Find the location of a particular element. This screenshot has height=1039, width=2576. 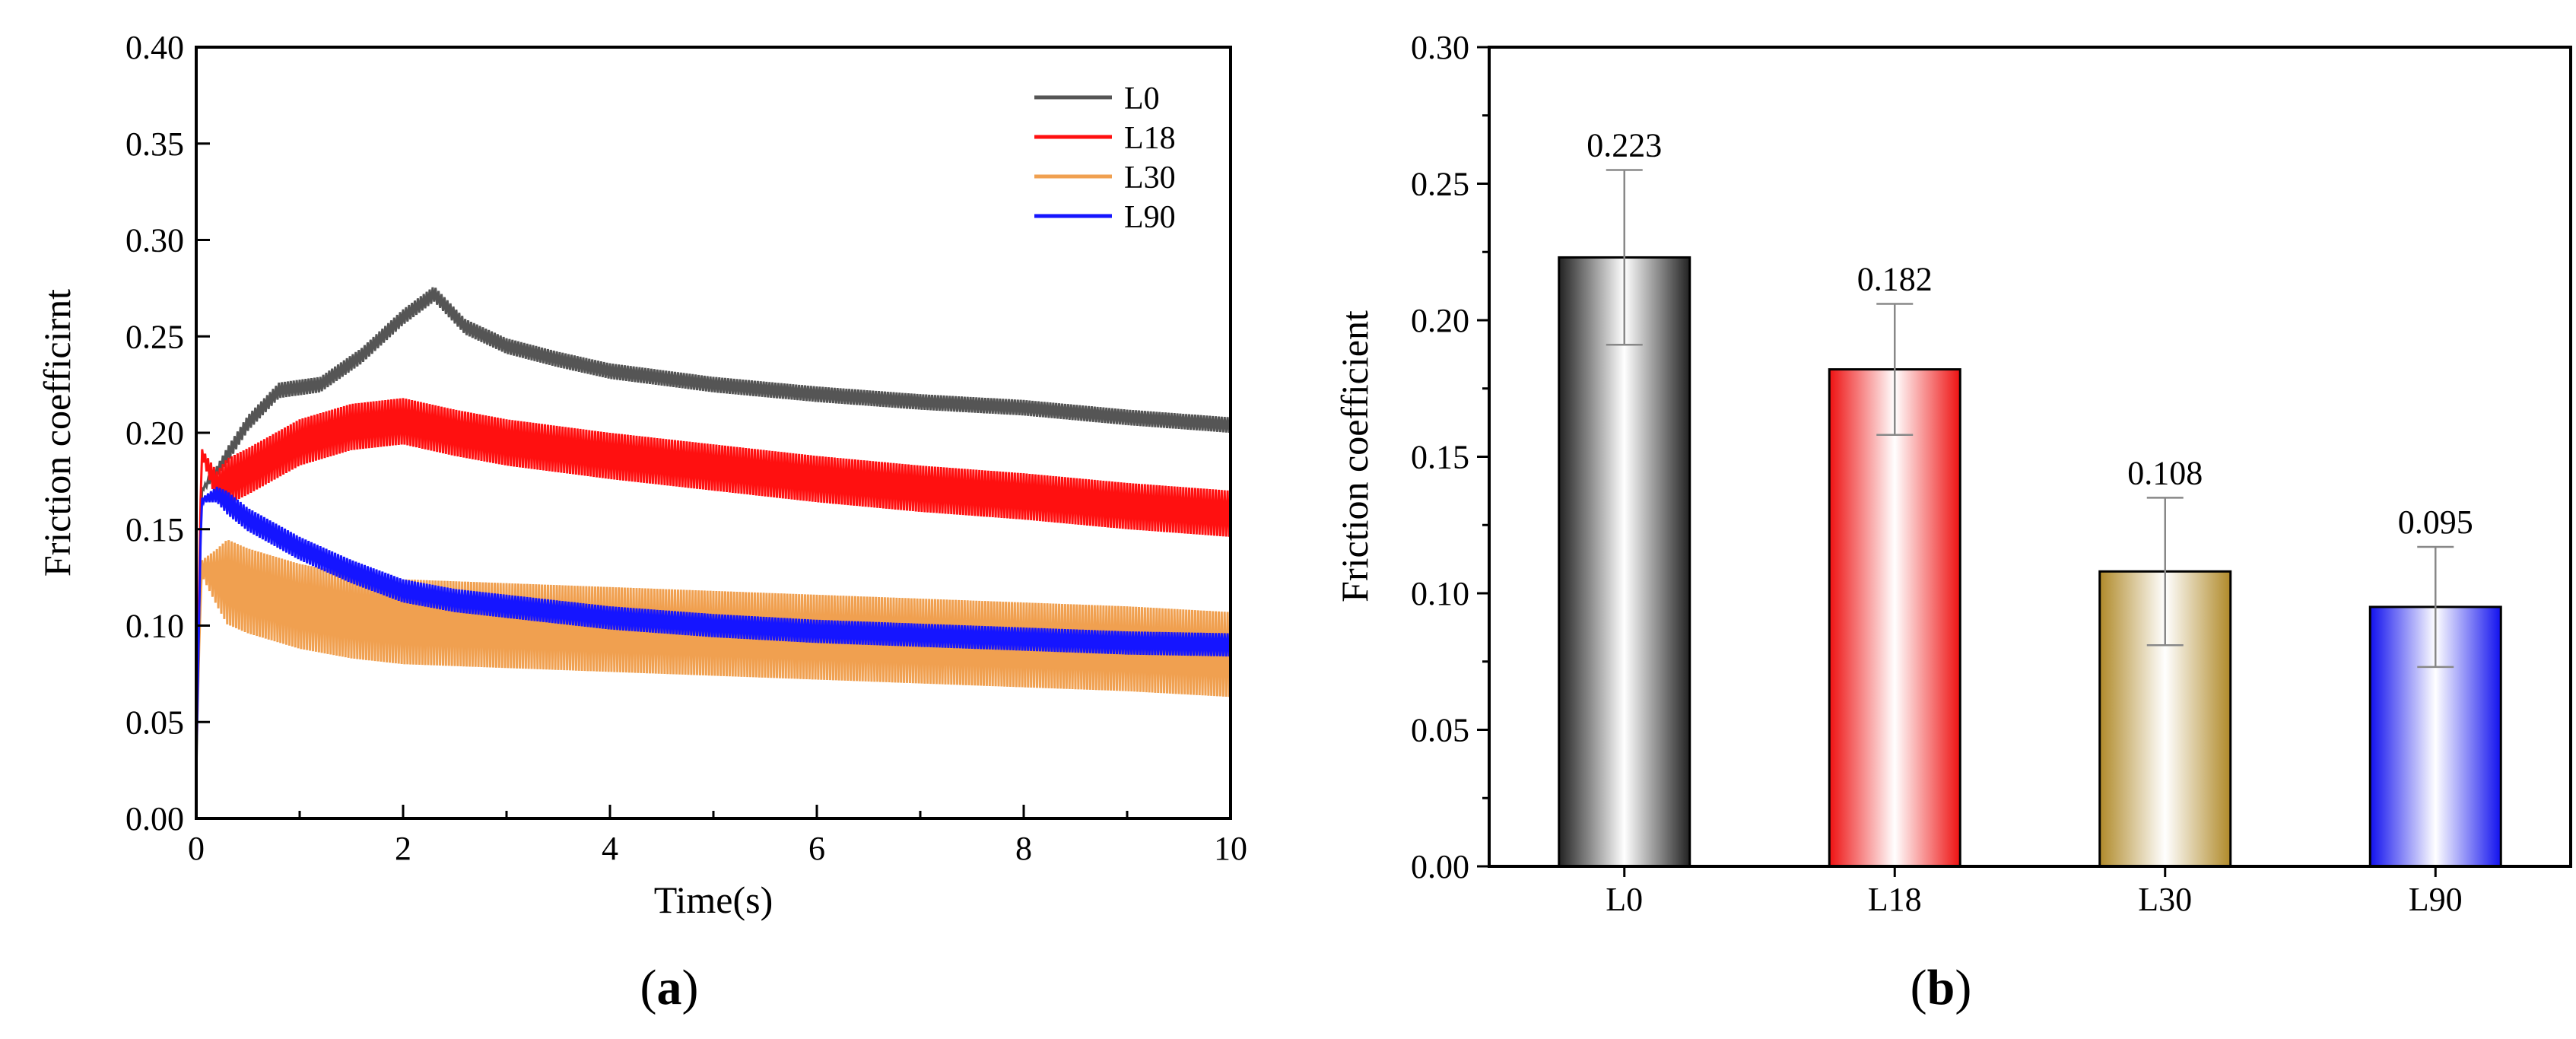

x-tick-label: 2 is located at coordinates (403, 848).